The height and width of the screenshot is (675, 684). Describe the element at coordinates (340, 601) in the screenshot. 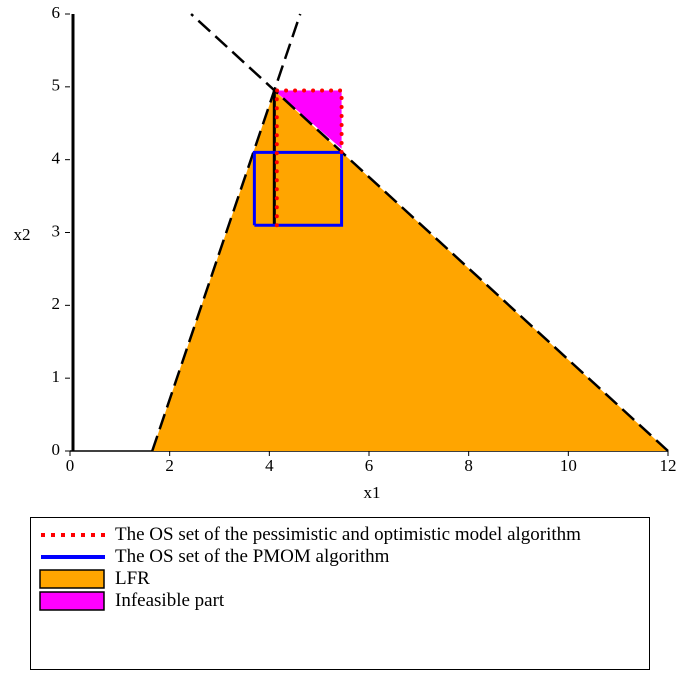

I see `legend-entry: Infeasible part` at that location.